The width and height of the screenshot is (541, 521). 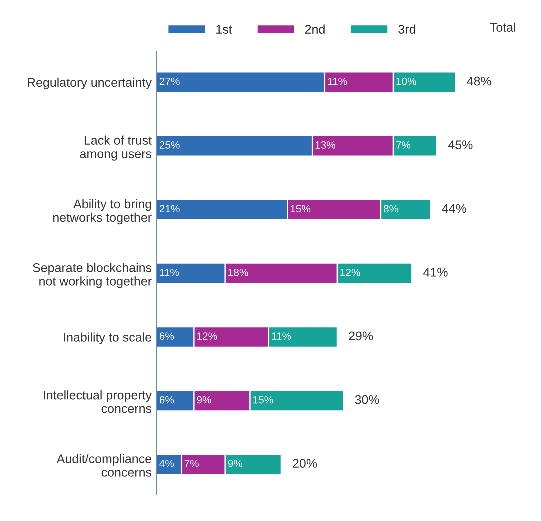 I want to click on y-tick-label: Ability to bring networks together, so click(x=103, y=212).